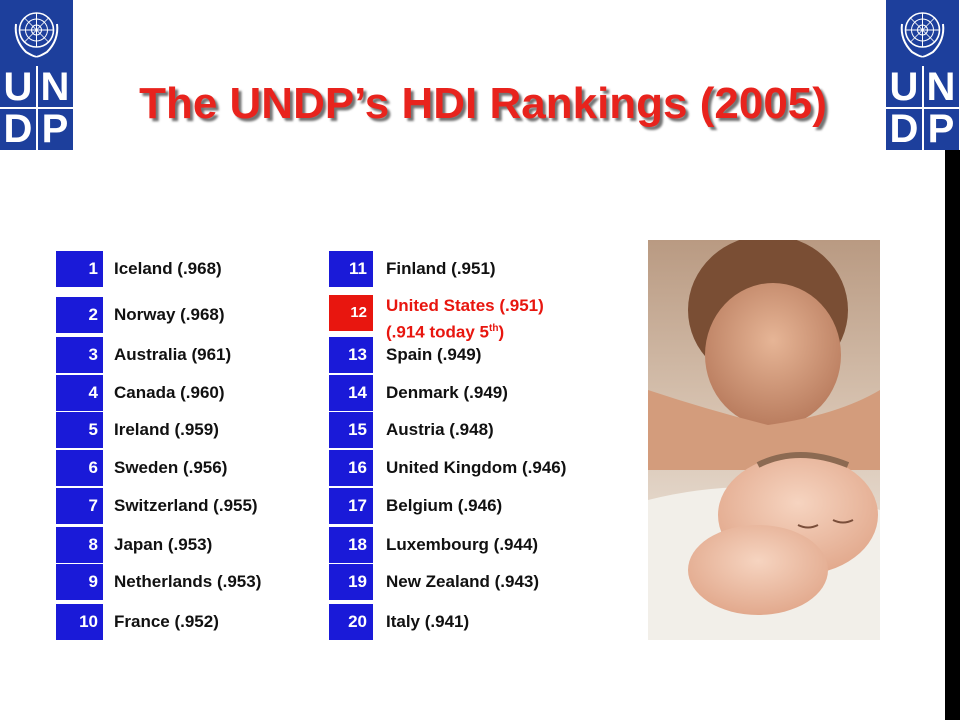 This screenshot has width=960, height=720. I want to click on rank-number: 10, so click(79, 622).